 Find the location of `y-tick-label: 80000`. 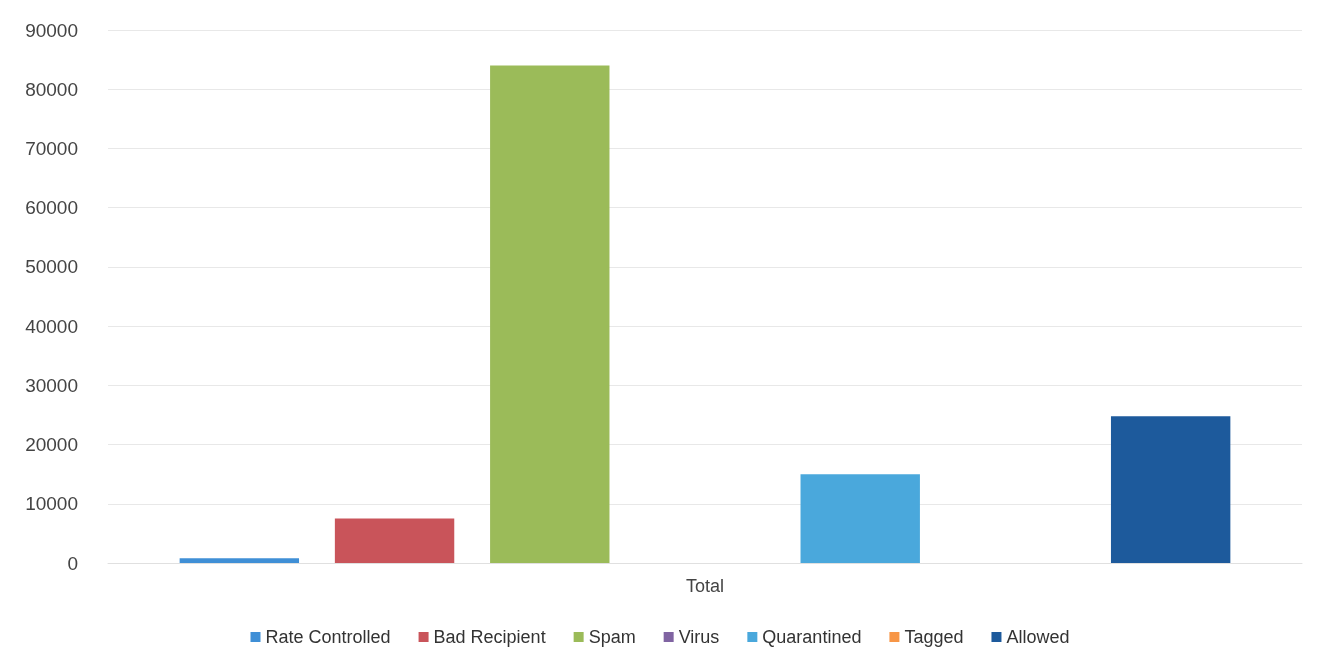

y-tick-label: 80000 is located at coordinates (51, 89).